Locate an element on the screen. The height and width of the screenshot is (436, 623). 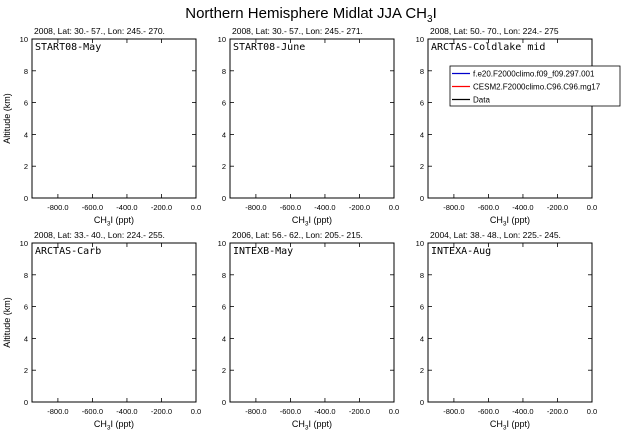
legend-entry: CESM2.F2000climo.C96.C96.mg17 is located at coordinates (537, 87).